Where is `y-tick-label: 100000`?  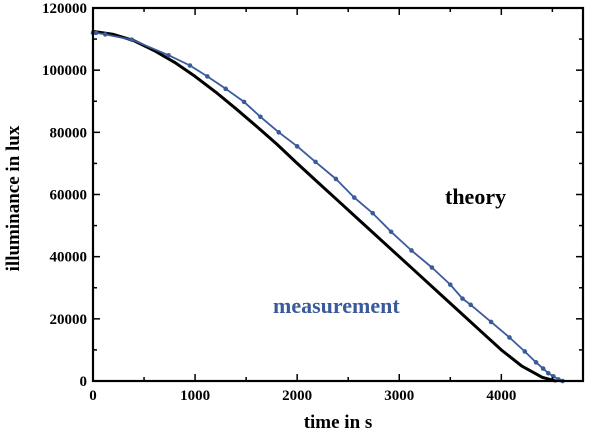
y-tick-label: 100000 is located at coordinates (64, 71).